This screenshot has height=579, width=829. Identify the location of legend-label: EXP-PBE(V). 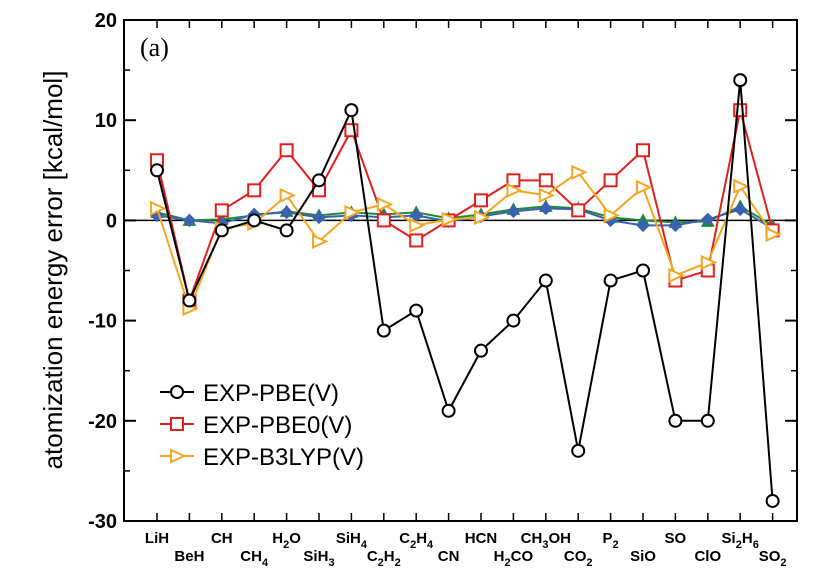
(271, 393).